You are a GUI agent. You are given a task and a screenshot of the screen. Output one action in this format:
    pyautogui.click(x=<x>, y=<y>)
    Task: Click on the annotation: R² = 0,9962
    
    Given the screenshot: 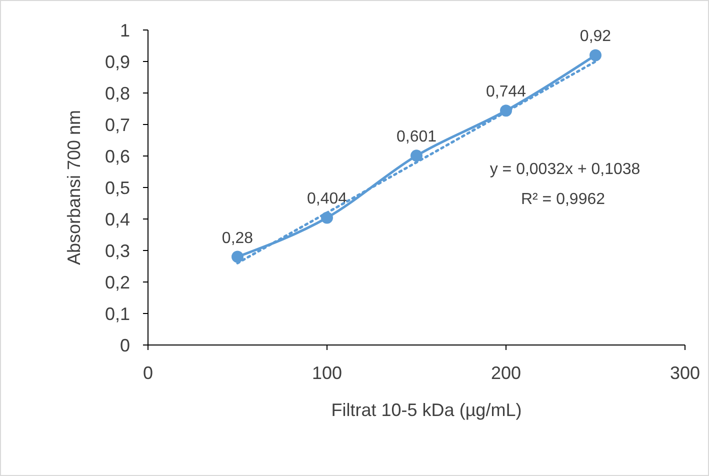 What is the action you would take?
    pyautogui.click(x=563, y=199)
    